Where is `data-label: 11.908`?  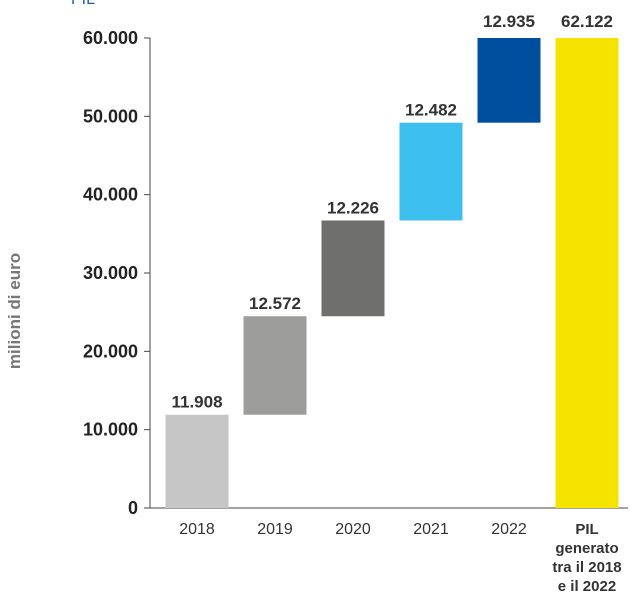
data-label: 11.908 is located at coordinates (196, 402).